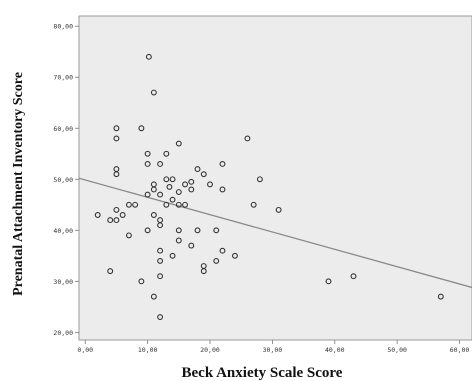 This screenshot has height=381, width=472. What do you see at coordinates (148, 350) in the screenshot?
I see `x-tick-label: 10,00` at bounding box center [148, 350].